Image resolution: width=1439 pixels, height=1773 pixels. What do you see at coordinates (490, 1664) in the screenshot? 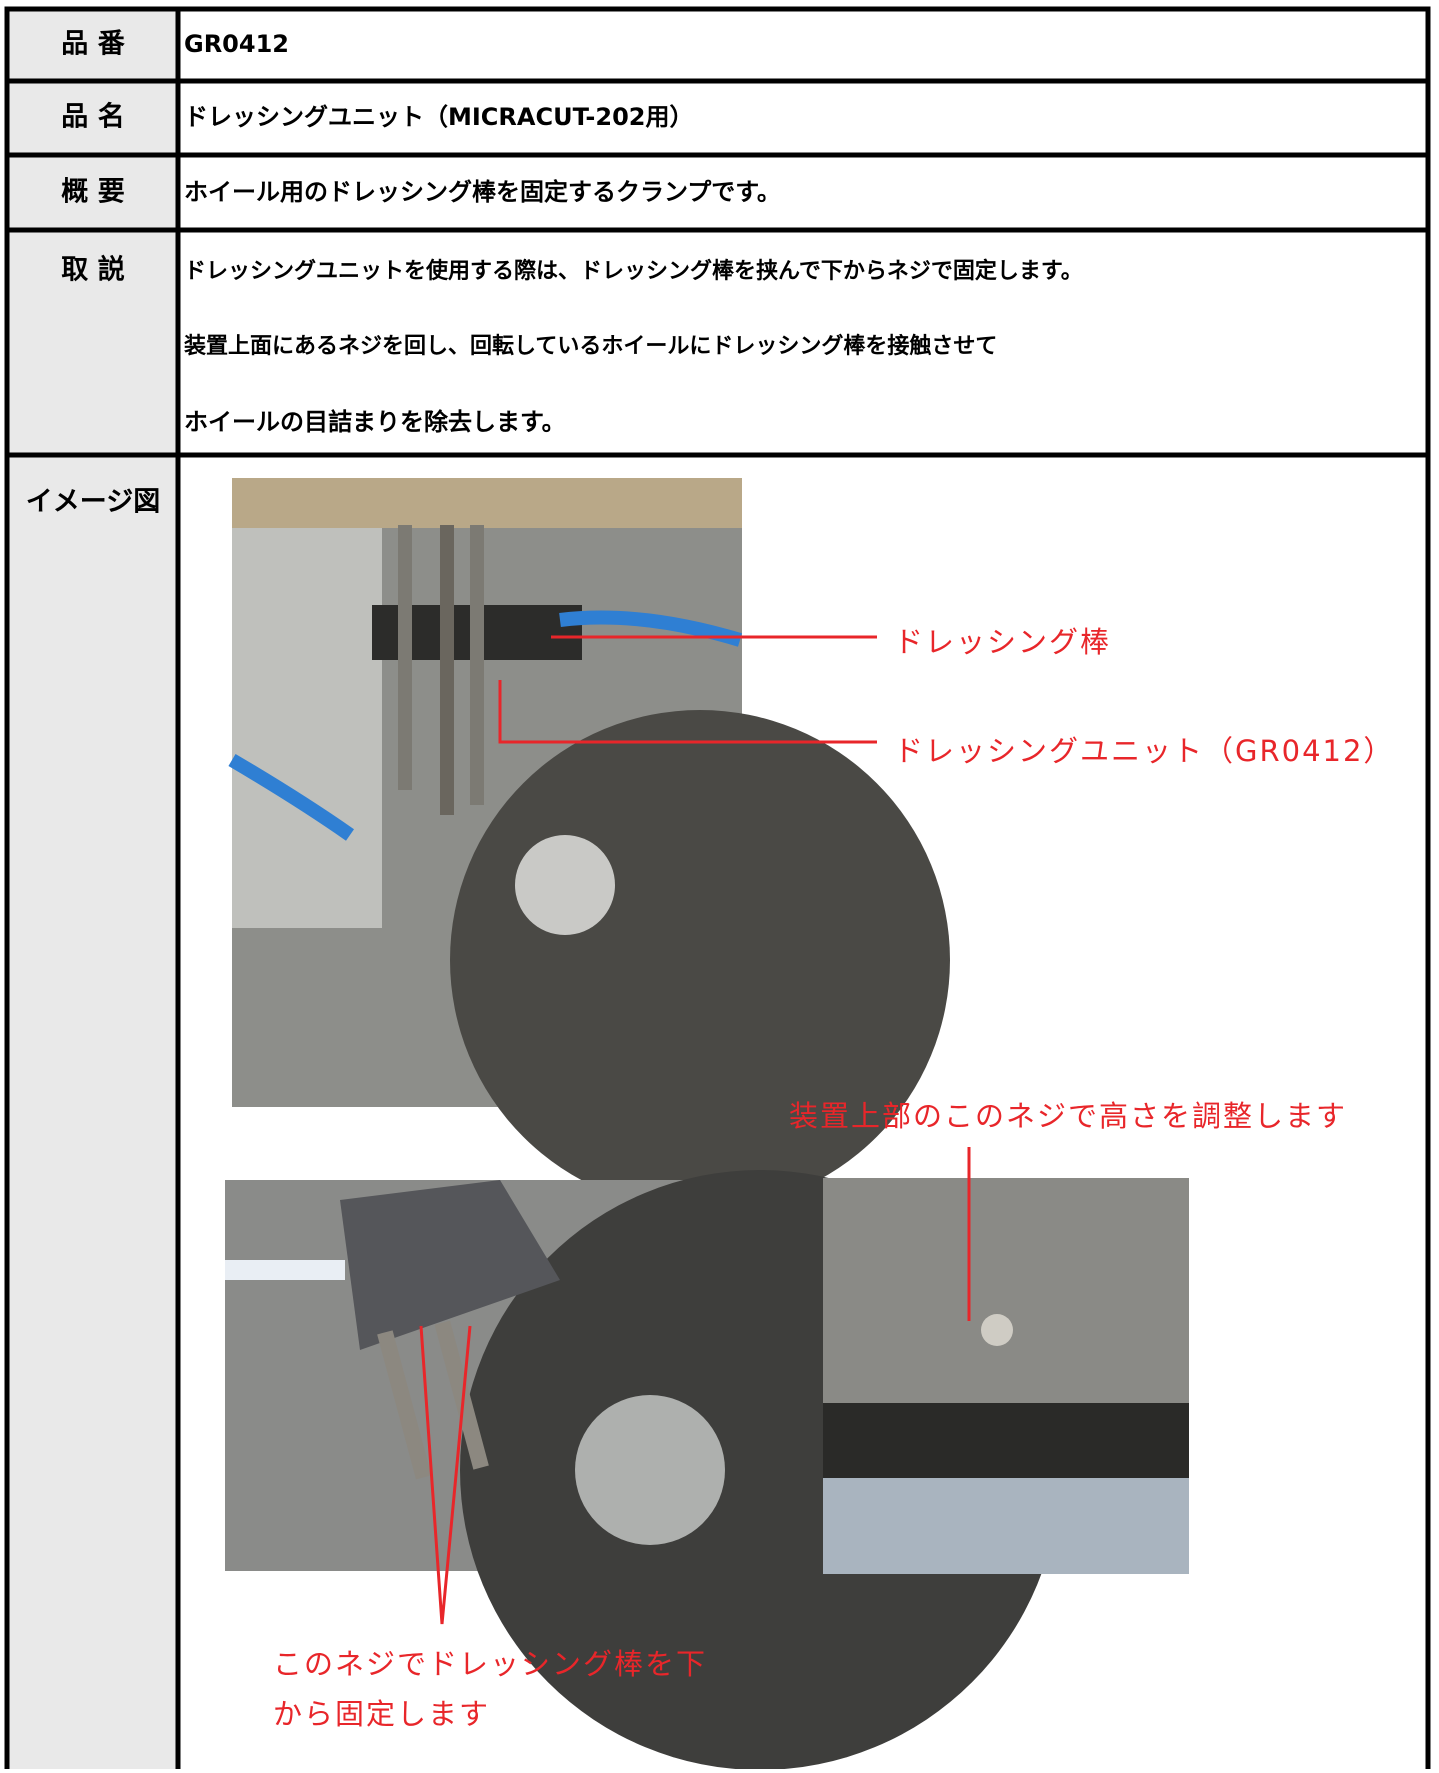
I see `annotation: このネジでドレッシング棒を下` at bounding box center [490, 1664].